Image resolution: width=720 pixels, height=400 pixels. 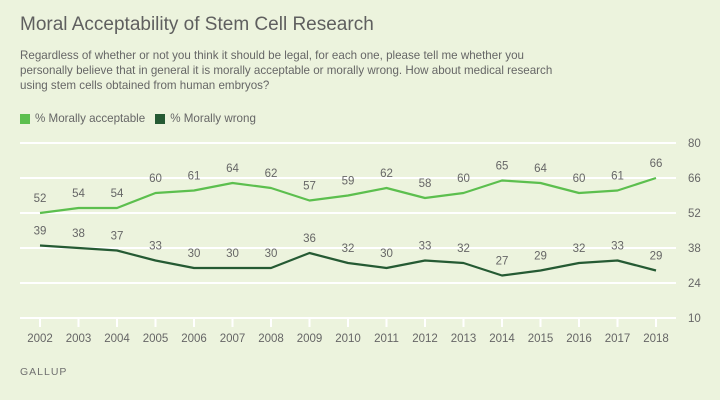 What do you see at coordinates (656, 339) in the screenshot?
I see `x-tick-label: 2018` at bounding box center [656, 339].